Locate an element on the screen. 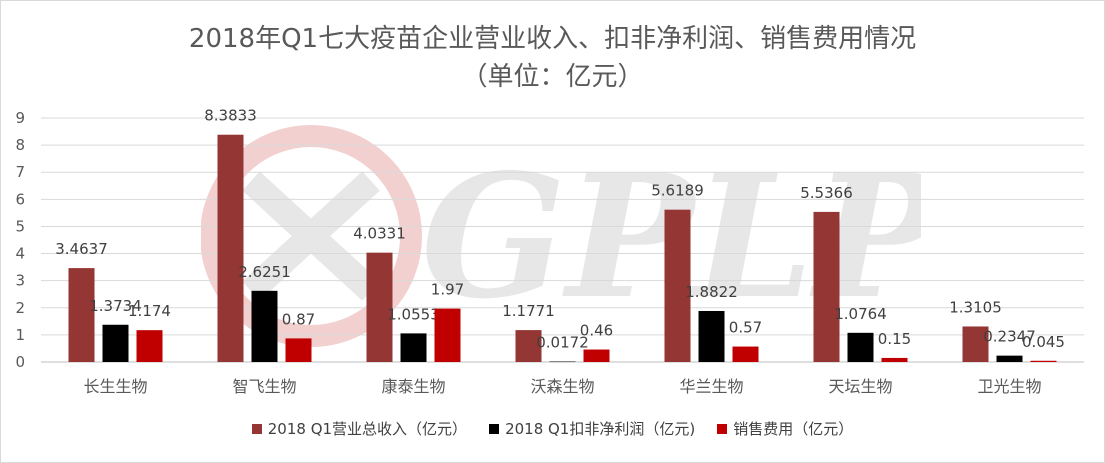  chart-subtitle: （单位：亿元） is located at coordinates (552, 77).